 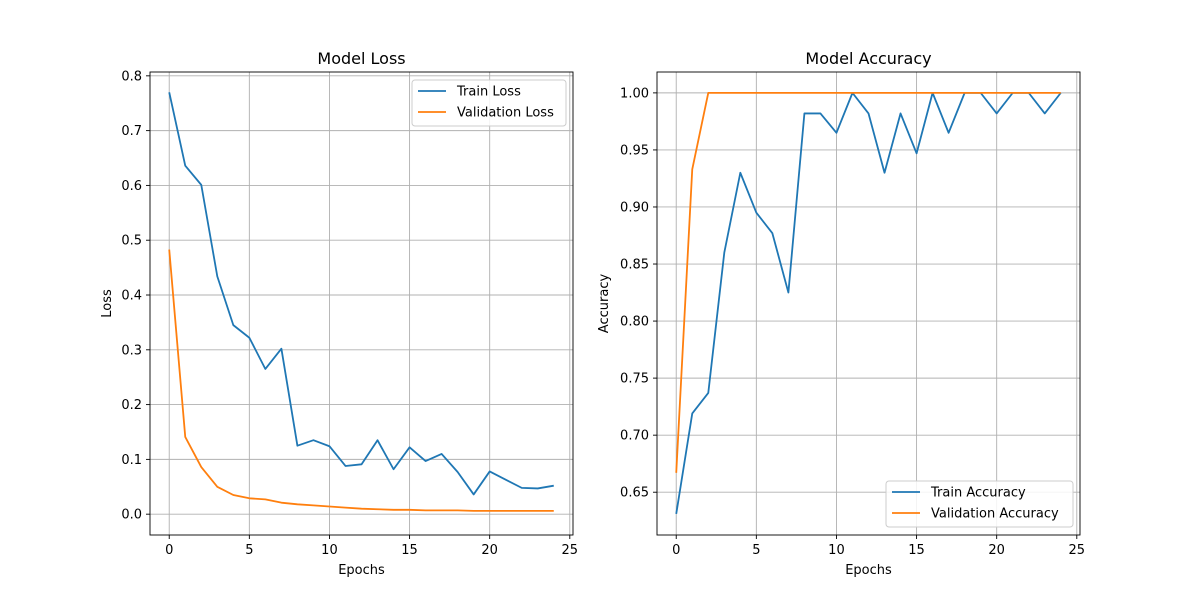 What do you see at coordinates (361, 58) in the screenshot?
I see `loss-chart-title: Model Loss` at bounding box center [361, 58].